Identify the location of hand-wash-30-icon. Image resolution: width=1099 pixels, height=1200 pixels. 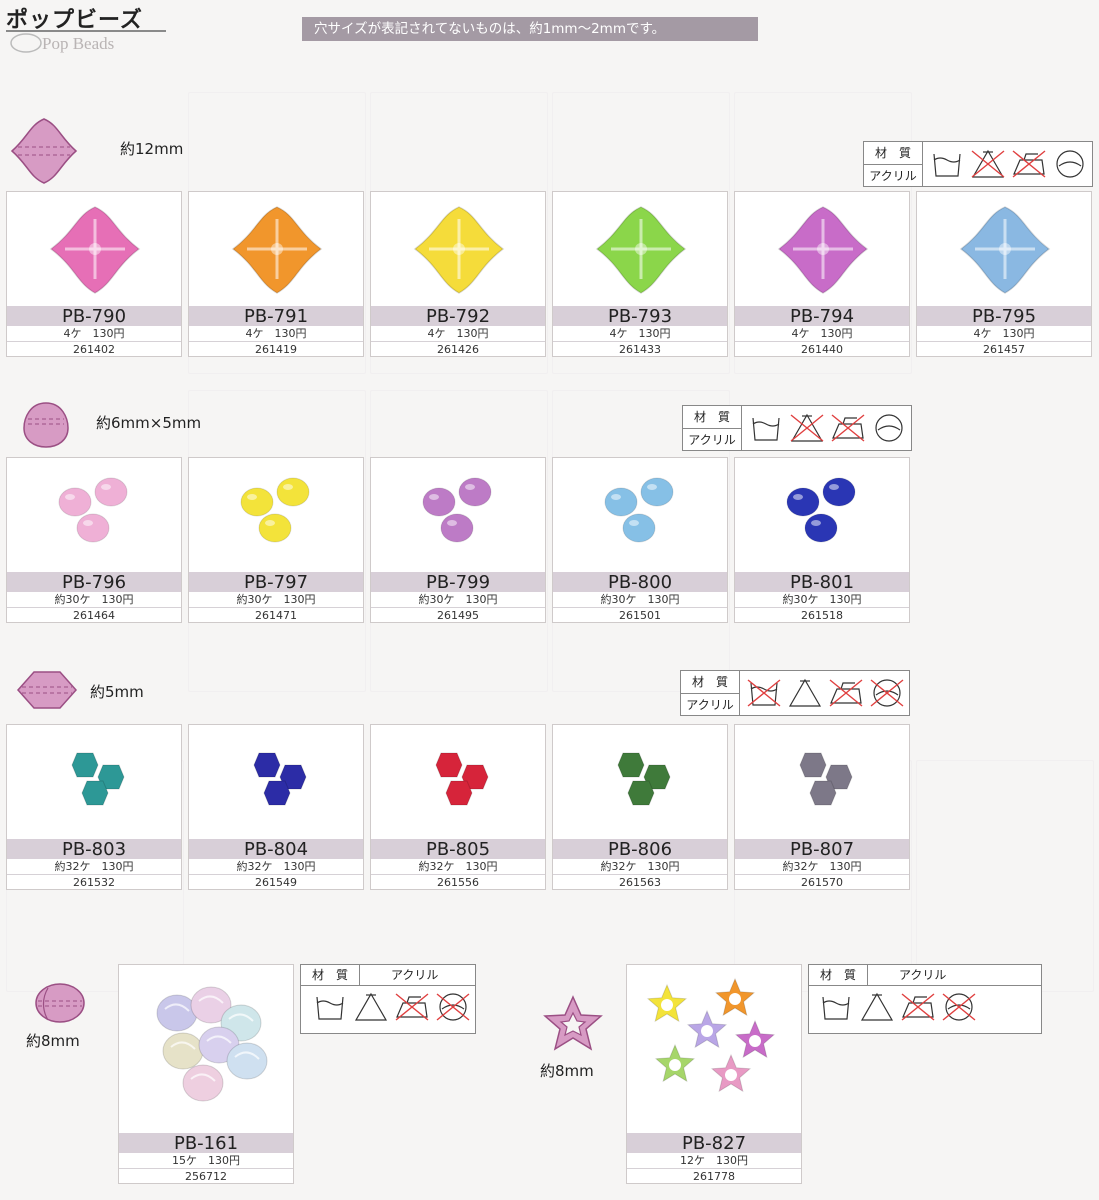
(836, 1008).